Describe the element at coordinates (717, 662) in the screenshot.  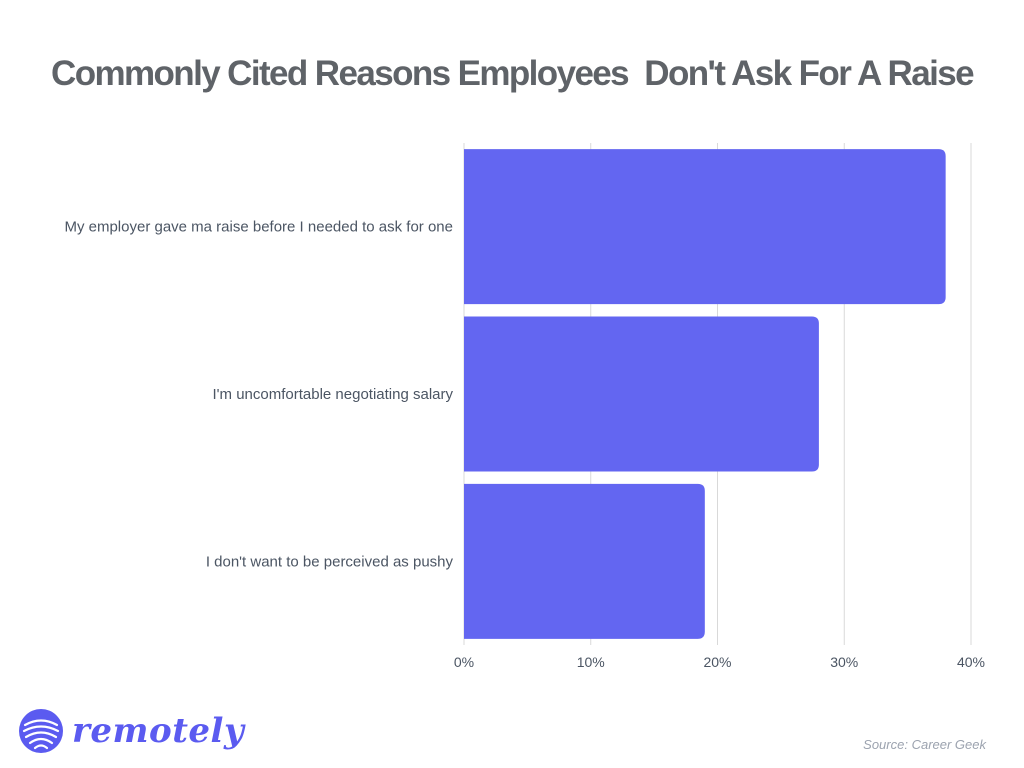
I see `x-tick-label: 20%` at that location.